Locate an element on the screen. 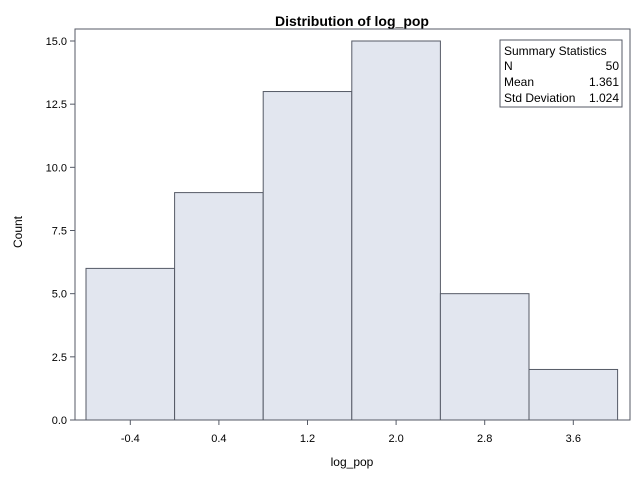 Image resolution: width=640 pixels, height=480 pixels. stat-n-label: N is located at coordinates (508, 66).